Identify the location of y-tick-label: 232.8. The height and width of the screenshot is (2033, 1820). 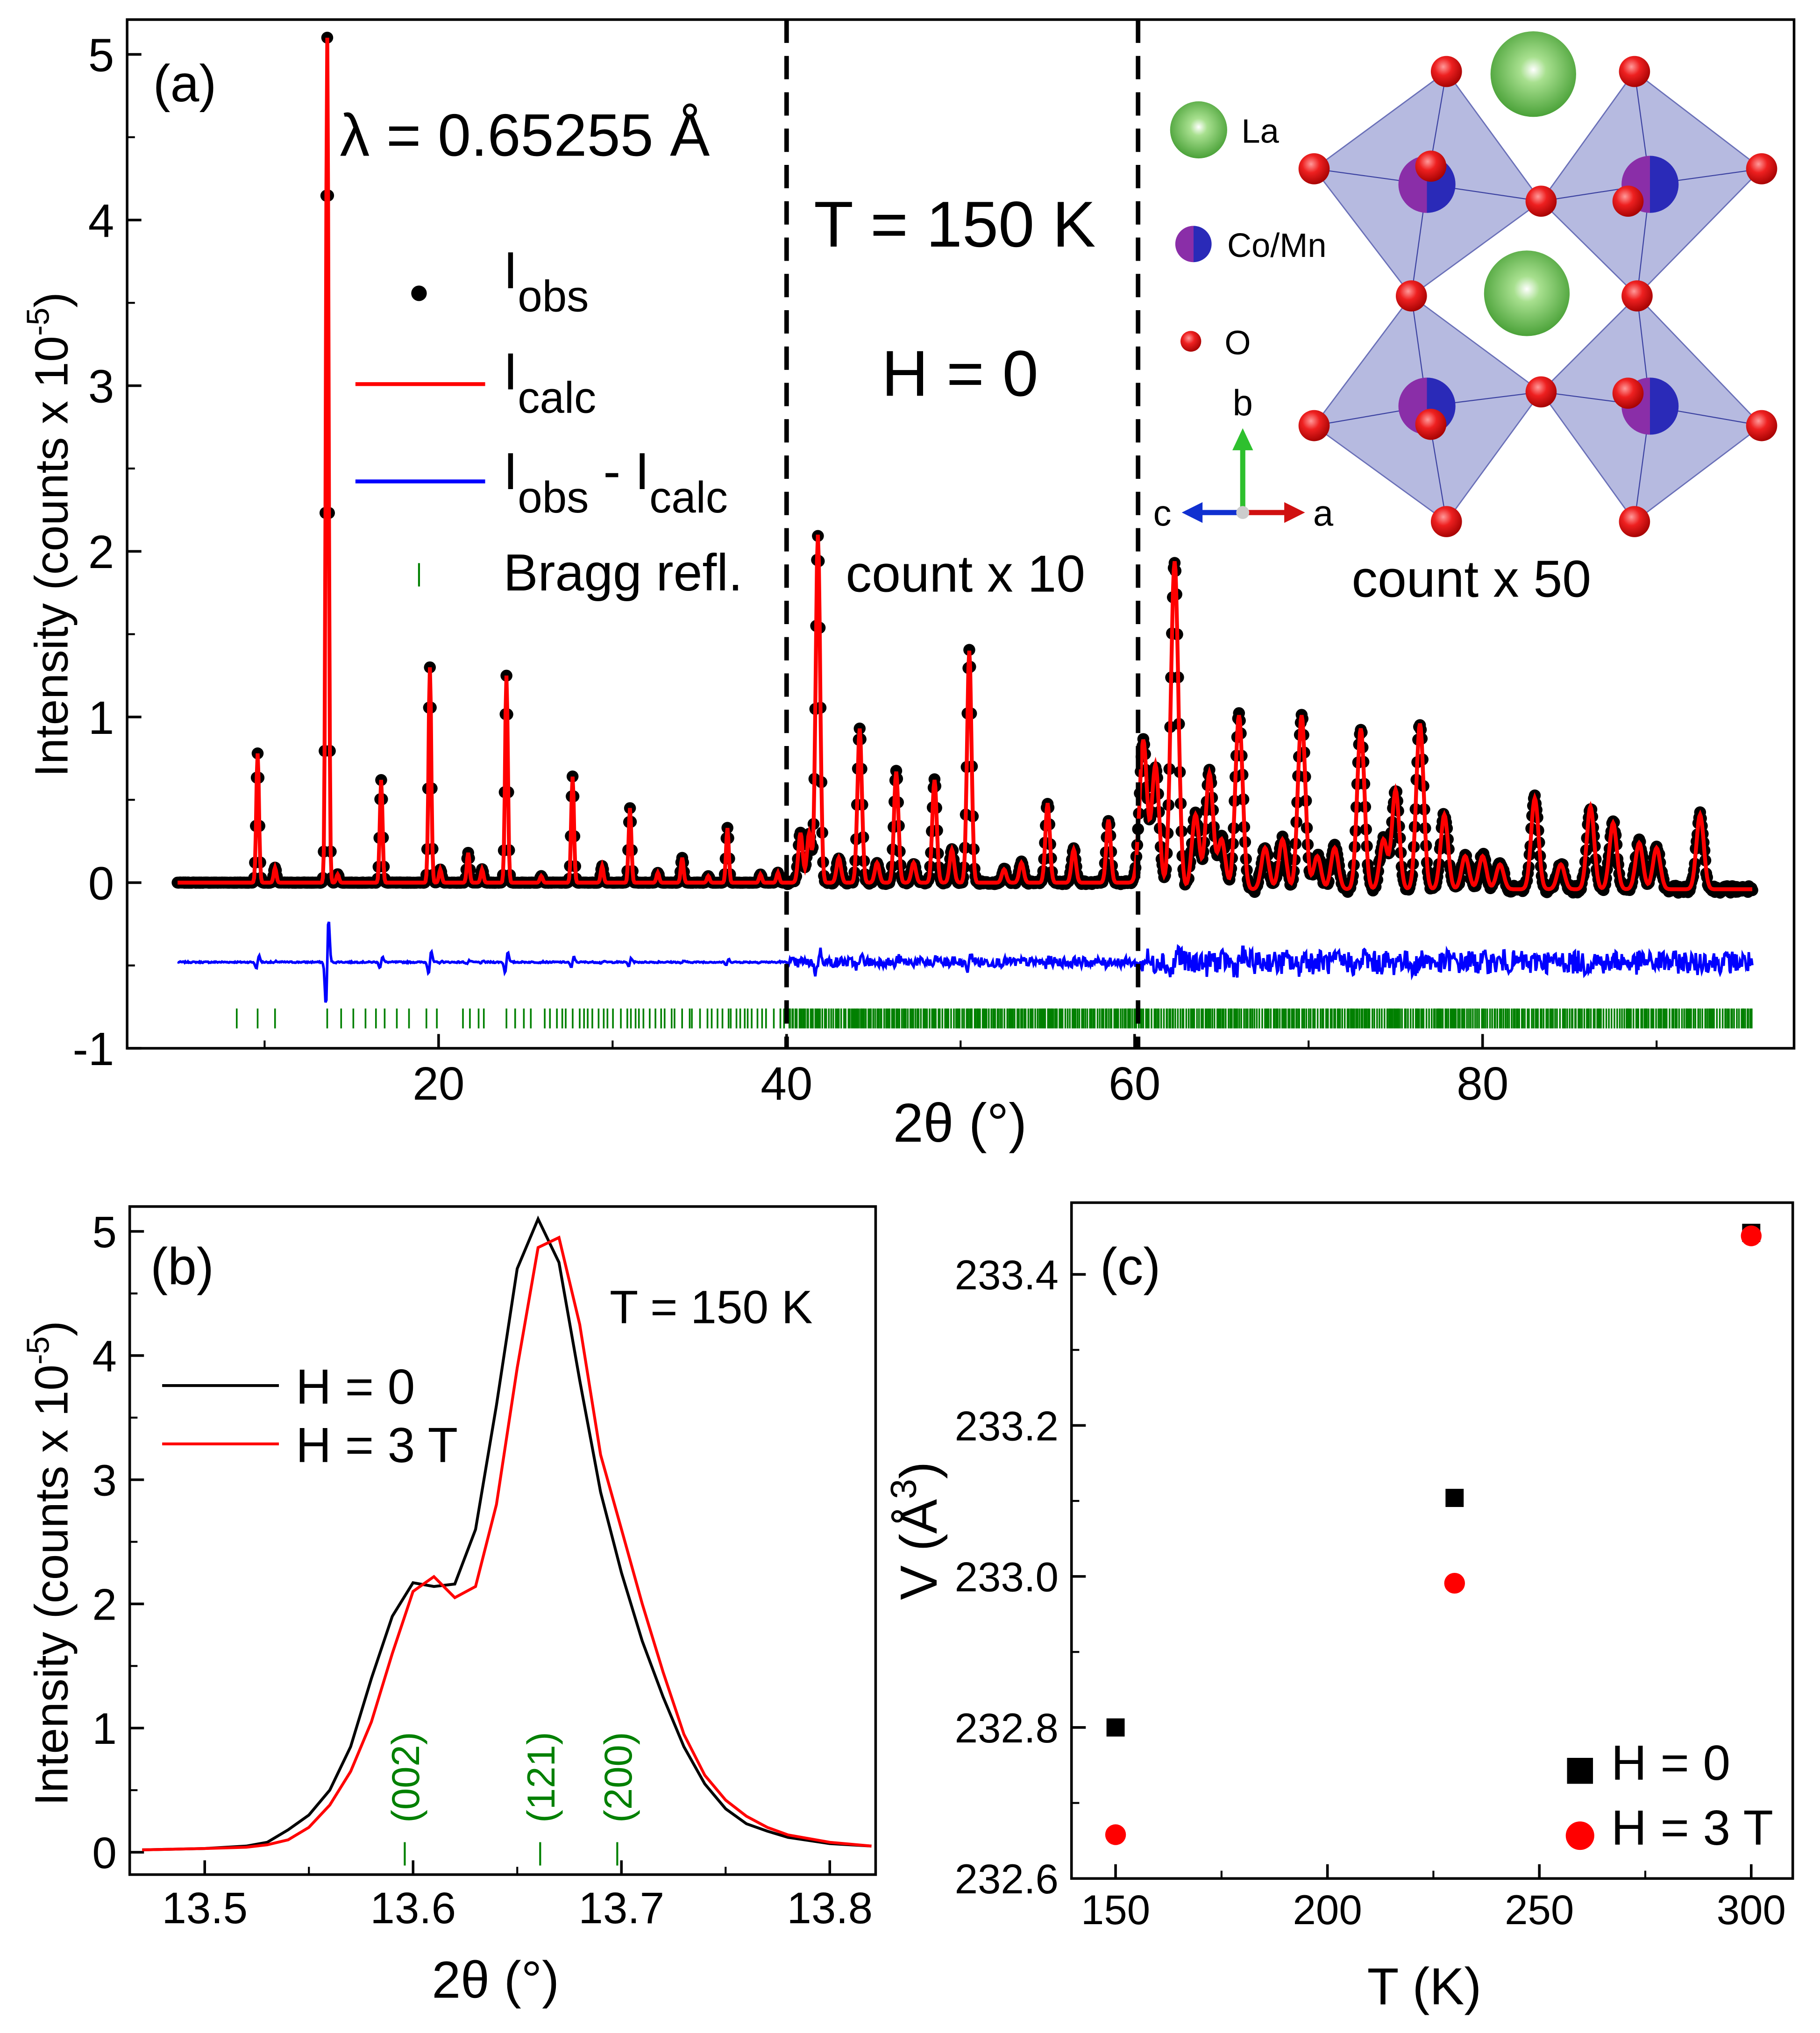
(1007, 1728).